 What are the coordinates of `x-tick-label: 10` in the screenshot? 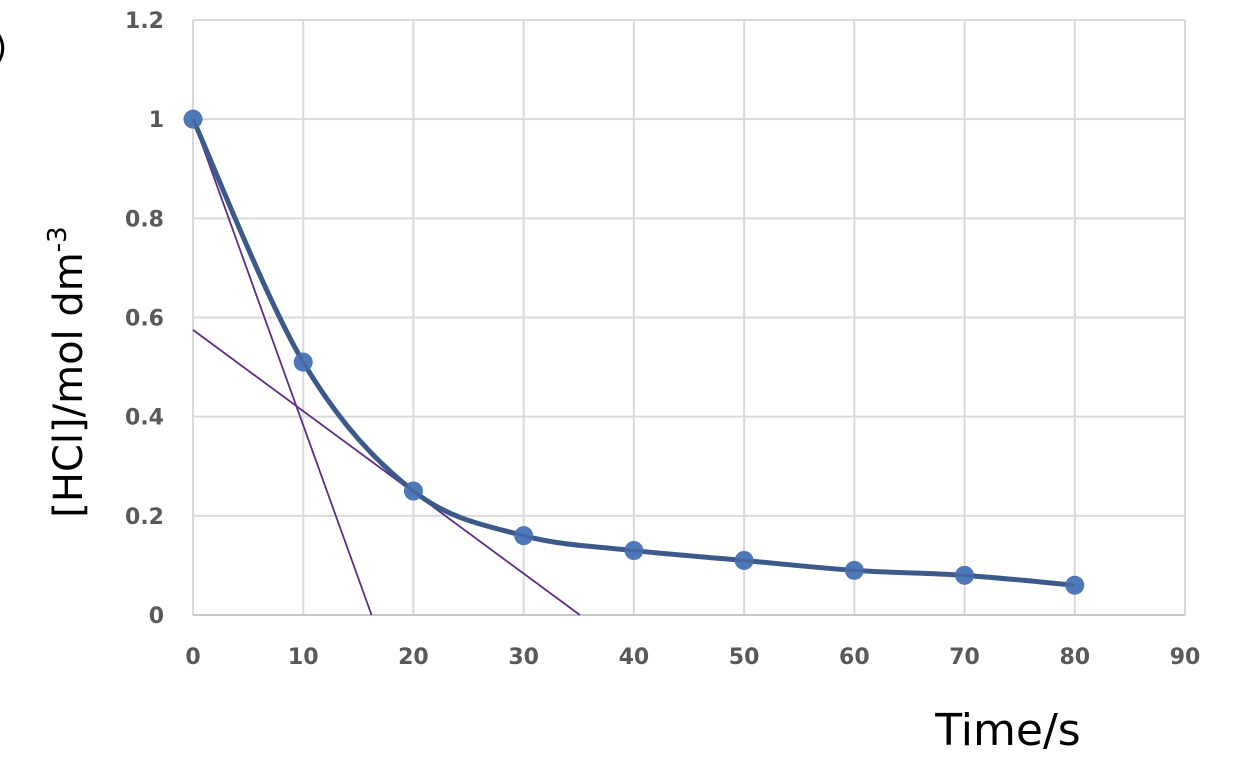 It's located at (303, 657).